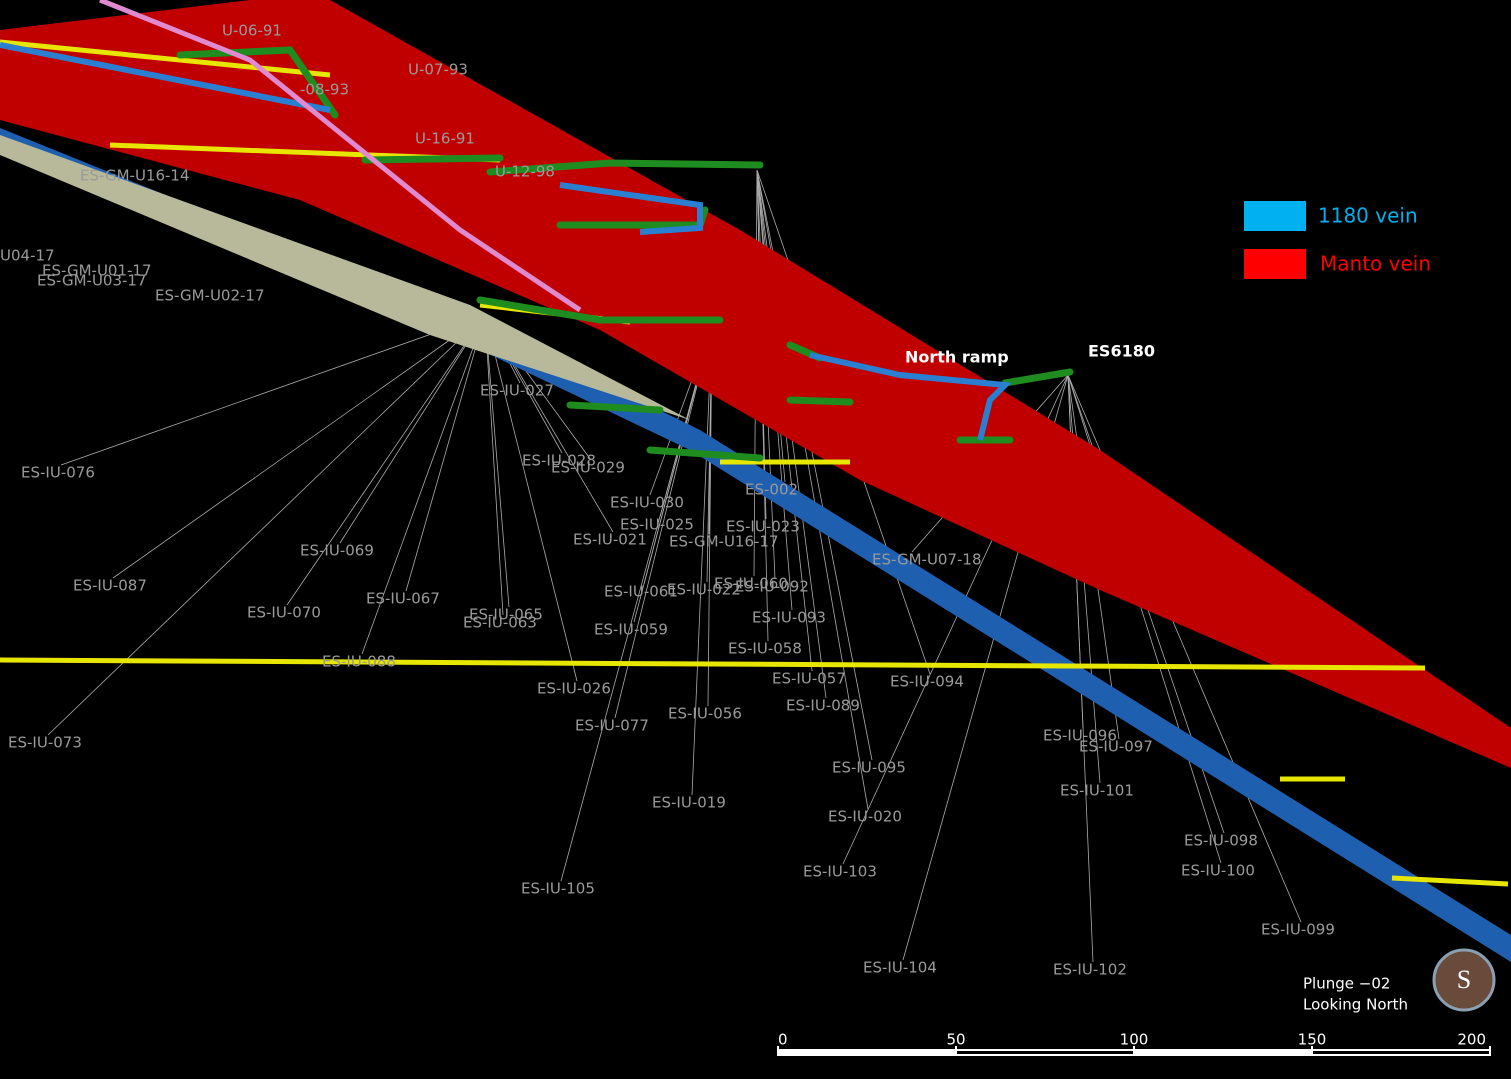 The image size is (1511, 1079). What do you see at coordinates (869, 768) in the screenshot?
I see `drillhole-label: ES-IU-095` at bounding box center [869, 768].